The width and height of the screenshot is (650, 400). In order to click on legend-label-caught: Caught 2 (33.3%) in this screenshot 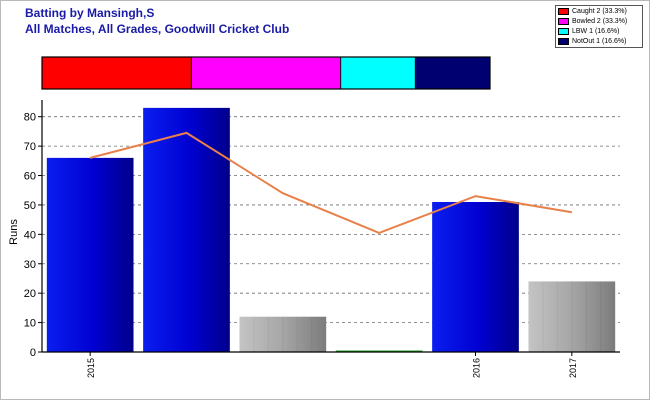, I will do `click(599, 11)`.